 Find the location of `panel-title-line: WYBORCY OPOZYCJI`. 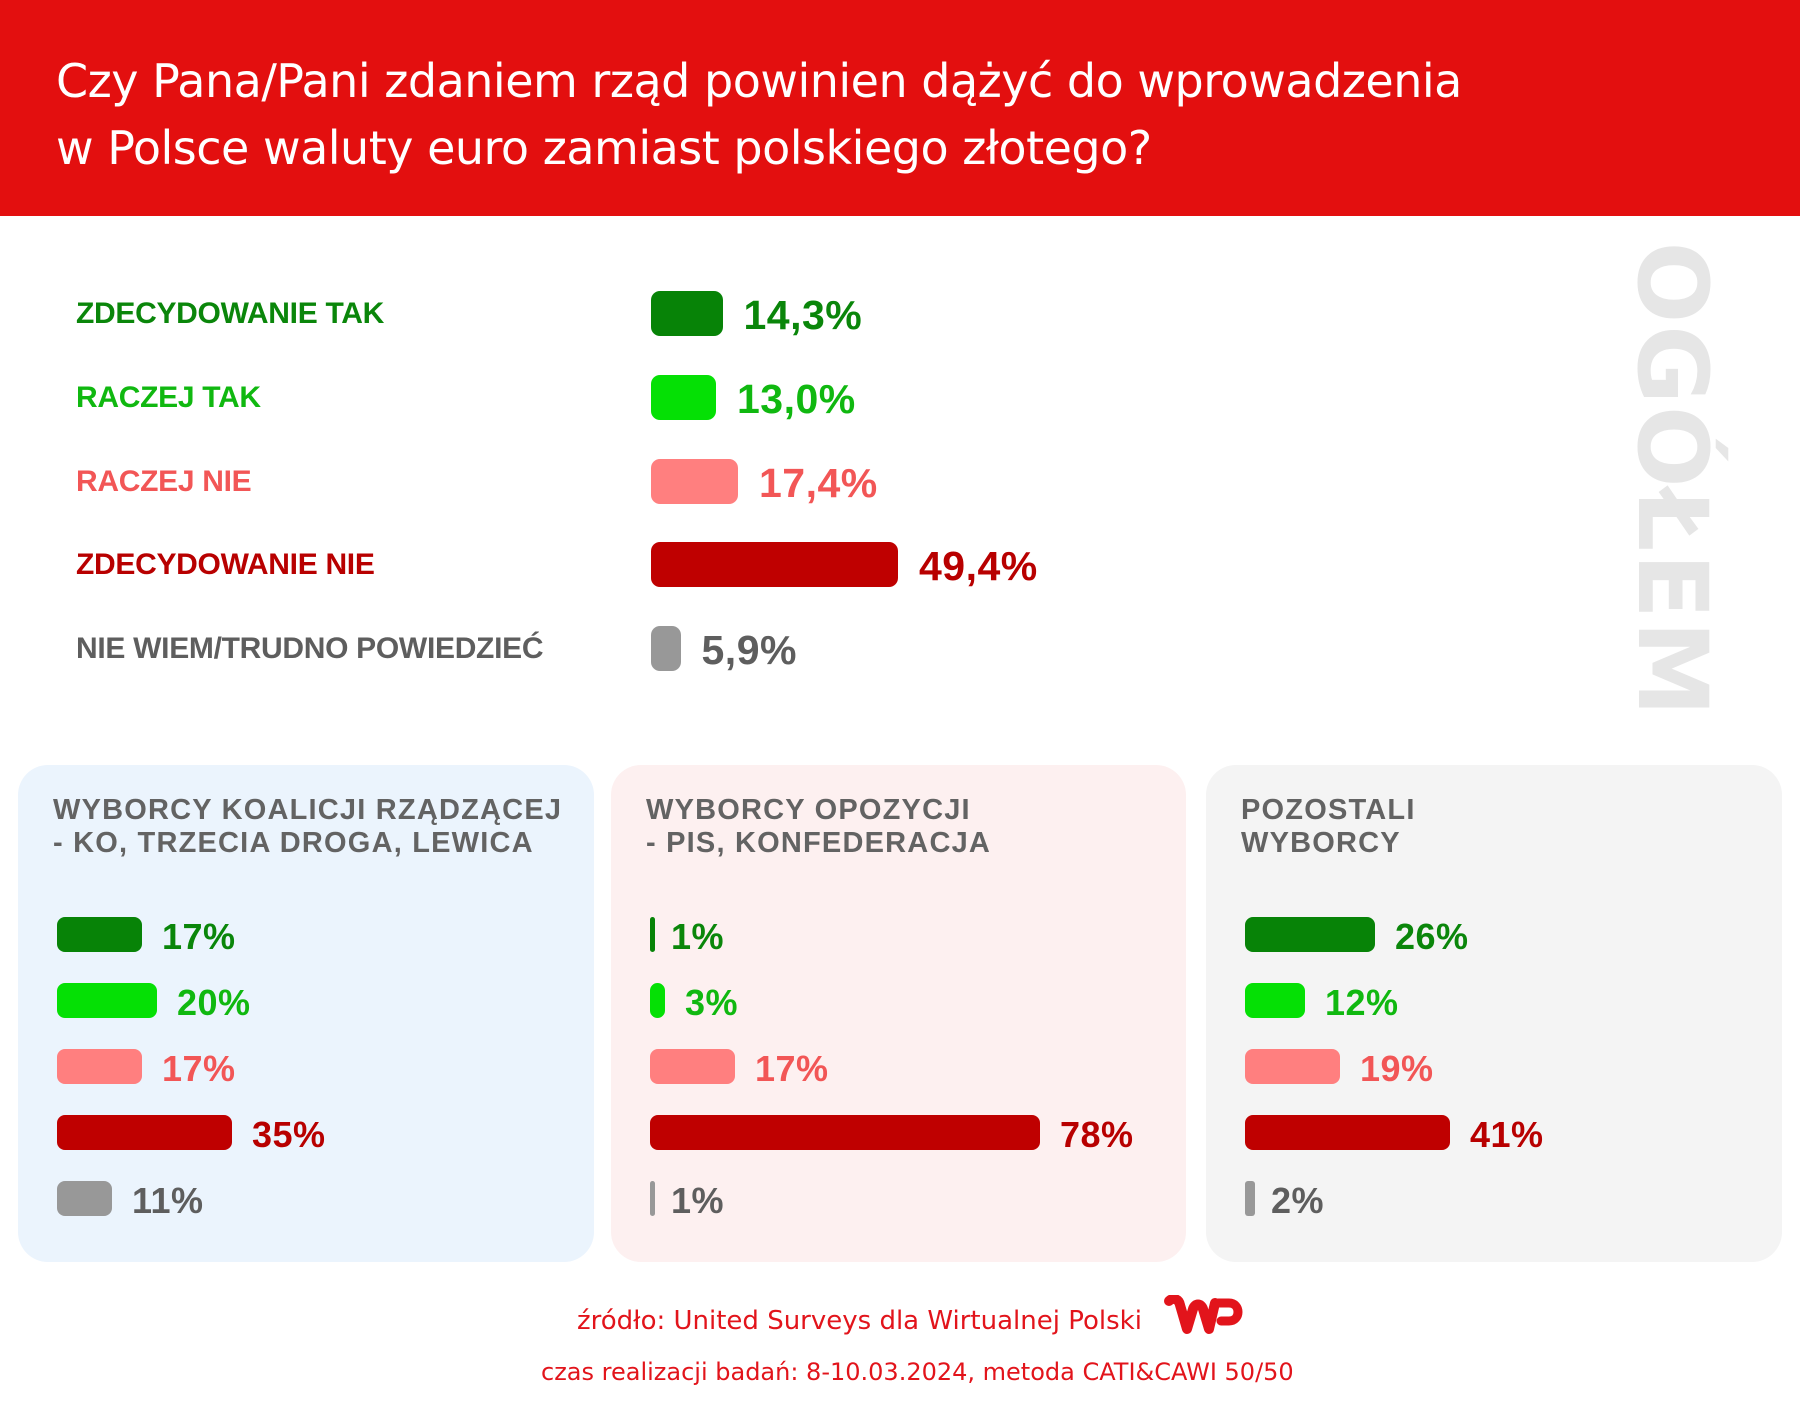

panel-title-line: WYBORCY OPOZYCJI is located at coordinates (808, 810).